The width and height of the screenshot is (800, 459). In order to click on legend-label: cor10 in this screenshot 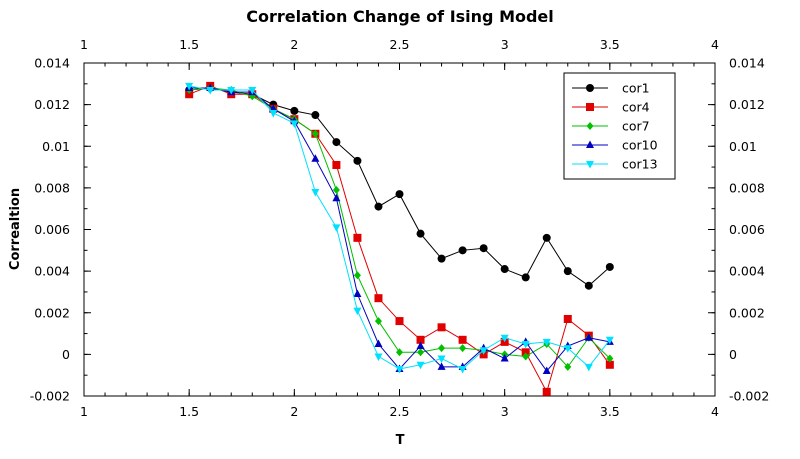, I will do `click(640, 145)`.